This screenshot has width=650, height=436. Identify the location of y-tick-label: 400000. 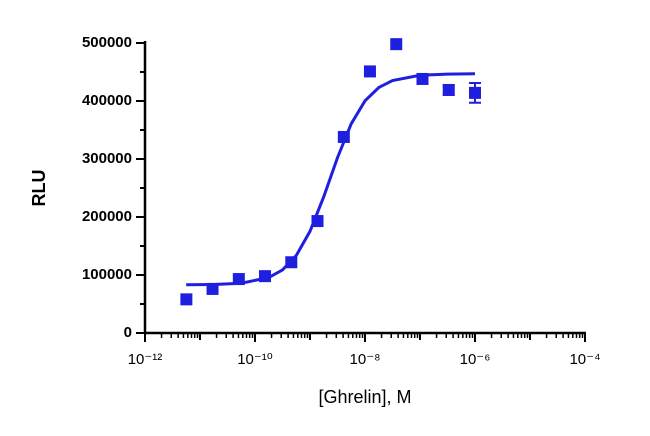
(107, 100).